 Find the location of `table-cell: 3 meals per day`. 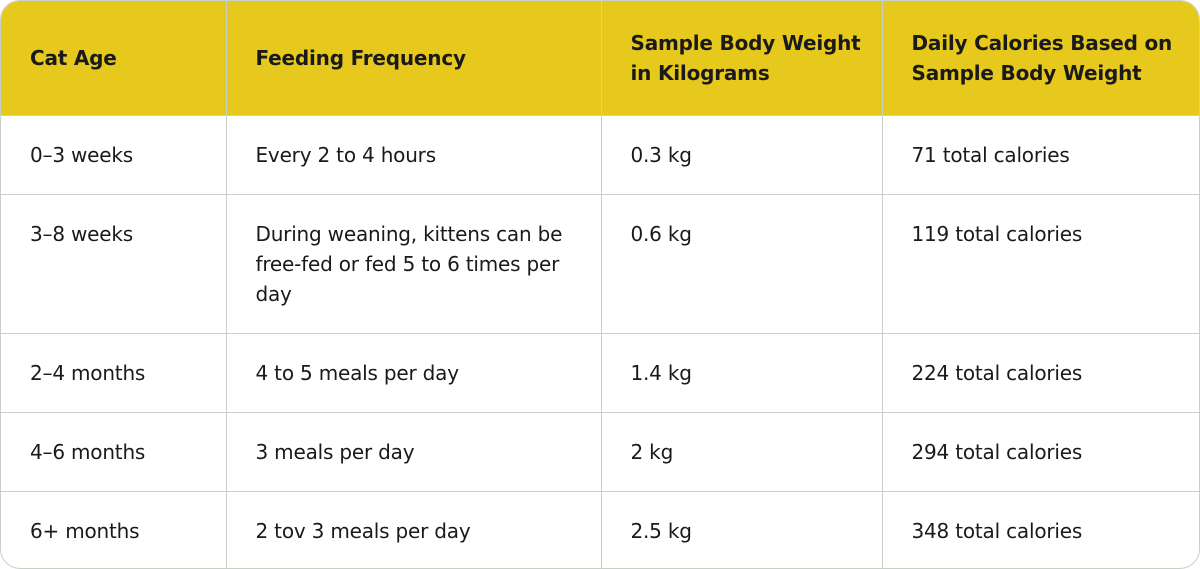

table-cell: 3 meals per day is located at coordinates (414, 452).